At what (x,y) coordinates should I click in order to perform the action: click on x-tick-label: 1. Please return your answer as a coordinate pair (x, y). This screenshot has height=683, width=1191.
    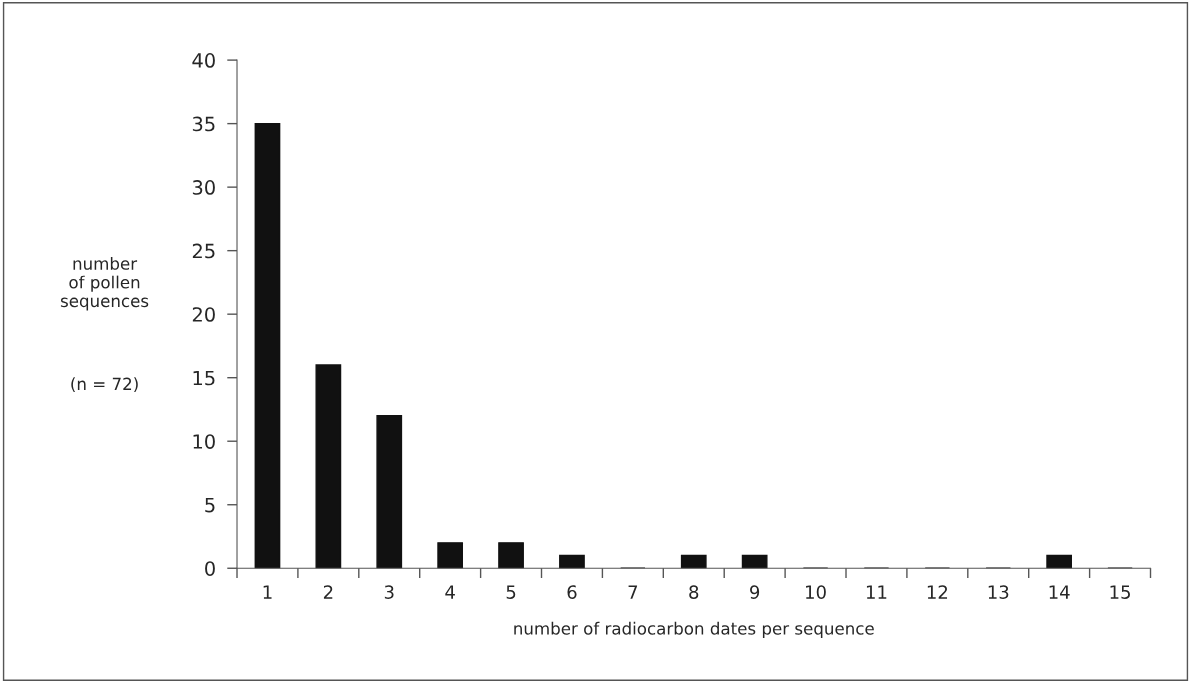
    Looking at the image, I should click on (267, 592).